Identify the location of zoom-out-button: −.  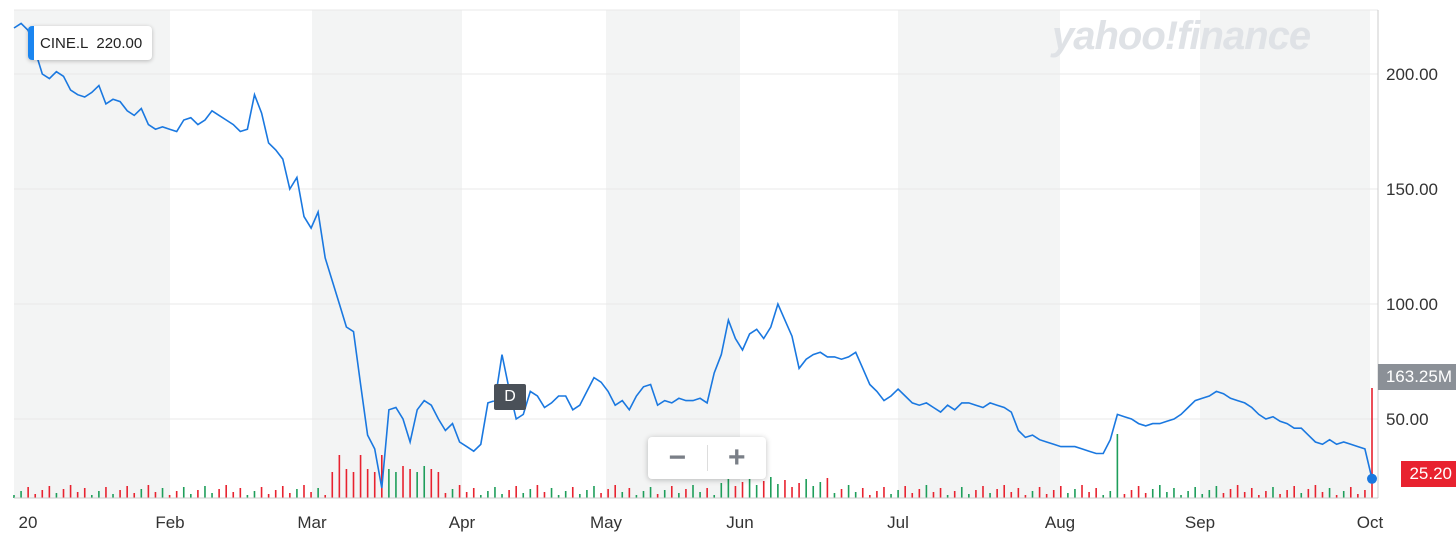
(677, 457).